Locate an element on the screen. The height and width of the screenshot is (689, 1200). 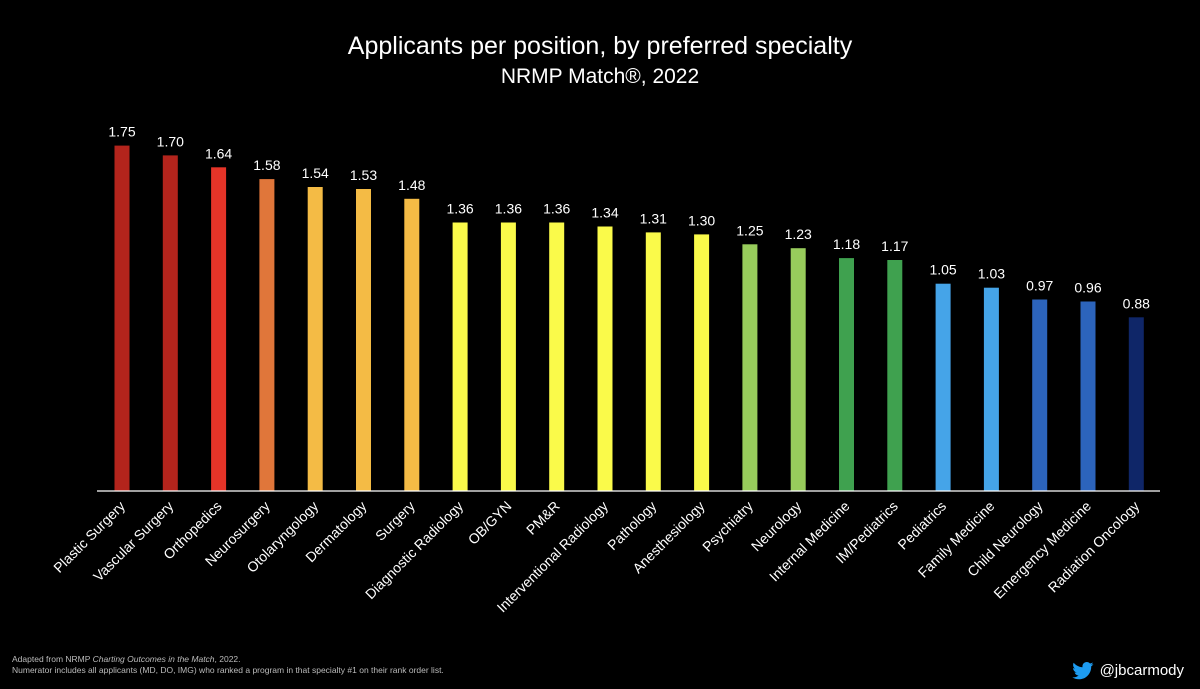
bar-value-label: 1.75 is located at coordinates (121, 132).